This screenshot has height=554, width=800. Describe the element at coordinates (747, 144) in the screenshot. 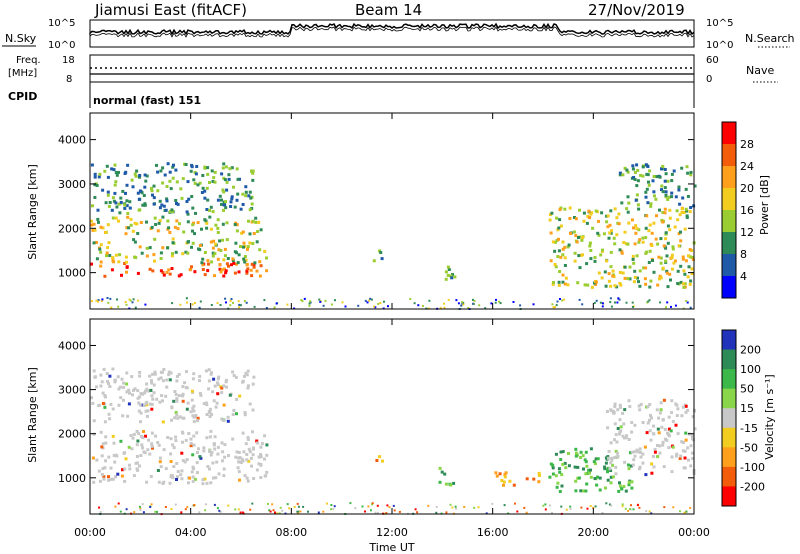

I see `colorbar-tick-label: 28` at that location.